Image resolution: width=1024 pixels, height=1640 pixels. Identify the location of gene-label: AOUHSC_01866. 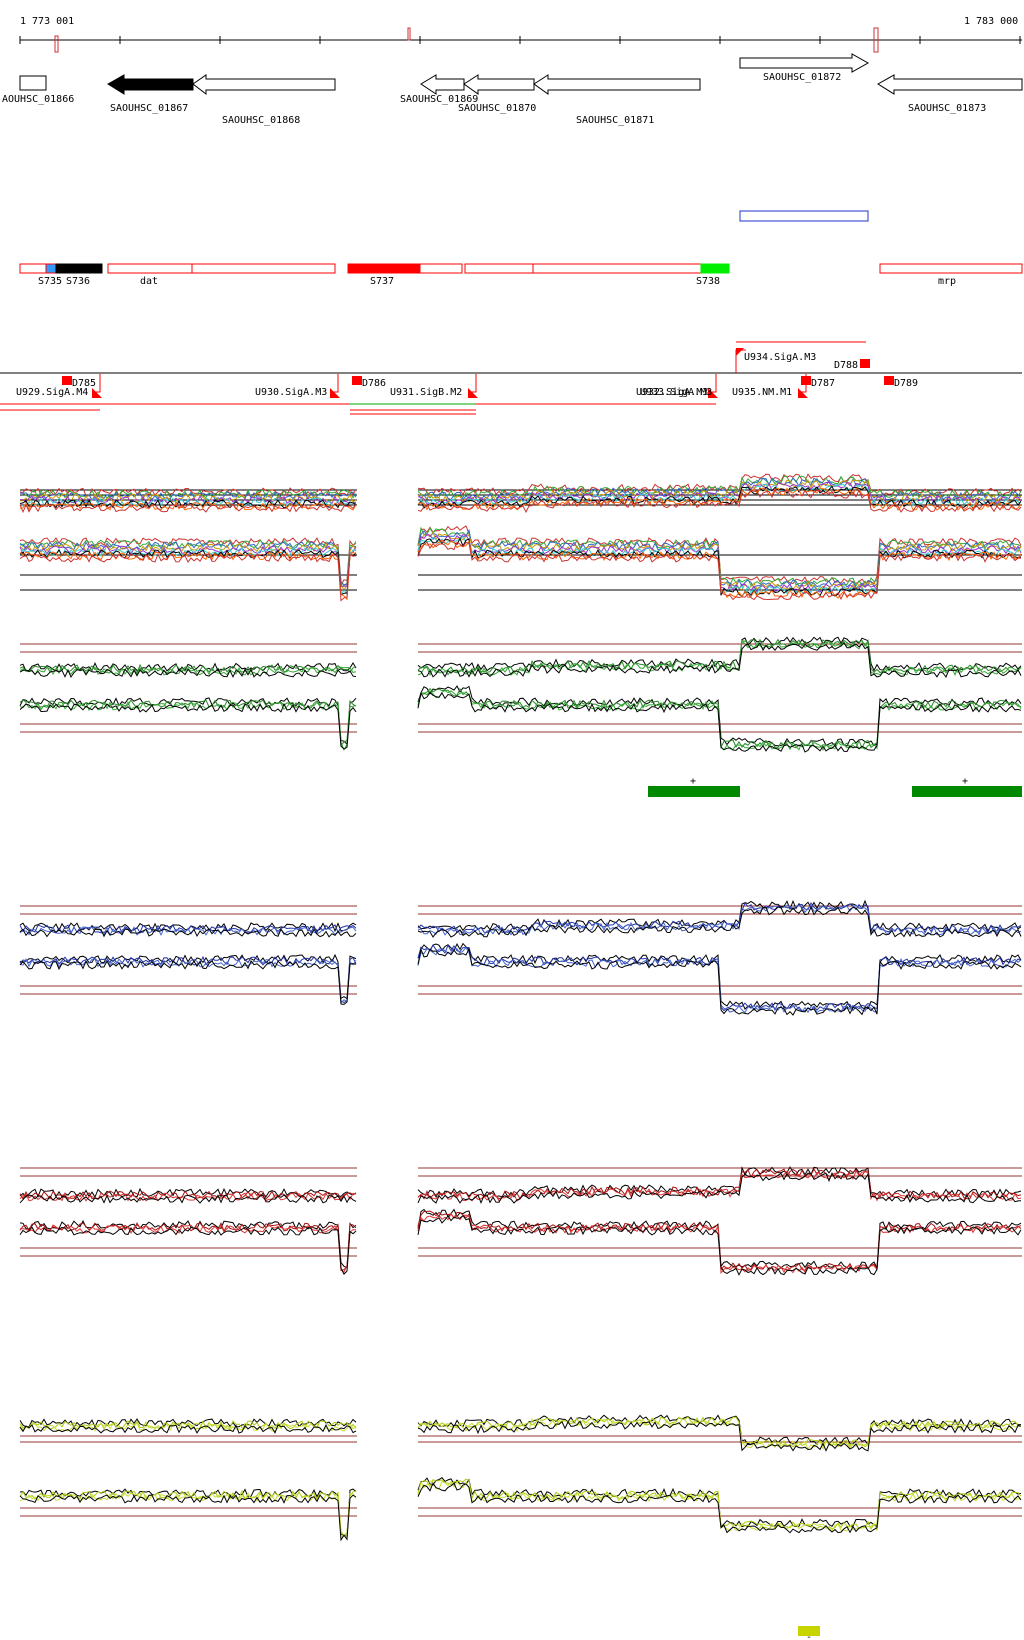
(38, 99).